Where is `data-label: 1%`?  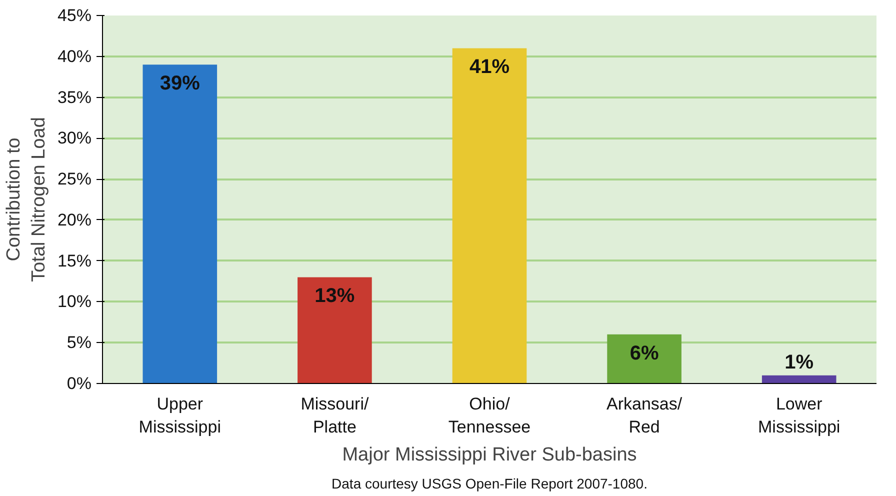
data-label: 1% is located at coordinates (799, 362).